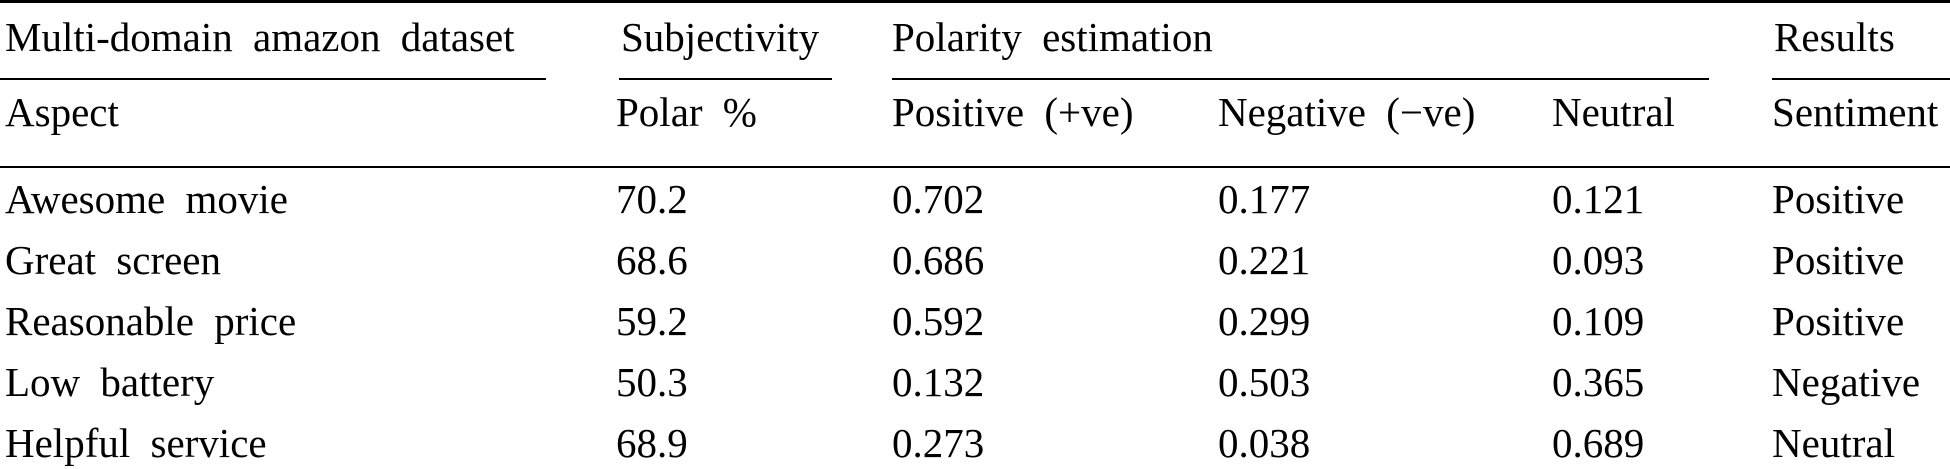  What do you see at coordinates (306, 320) in the screenshot?
I see `cell-aspect: Reasonable price` at bounding box center [306, 320].